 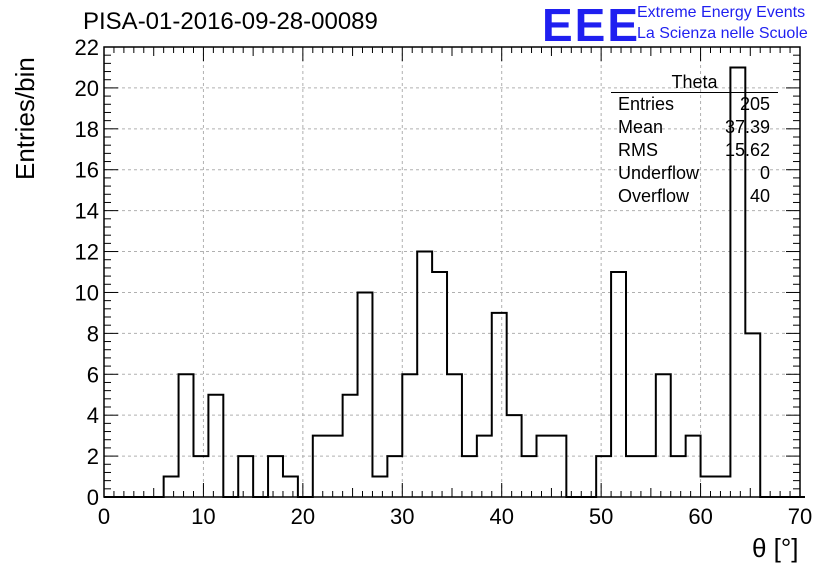 What do you see at coordinates (501, 516) in the screenshot?
I see `x-tick-label: 40` at bounding box center [501, 516].